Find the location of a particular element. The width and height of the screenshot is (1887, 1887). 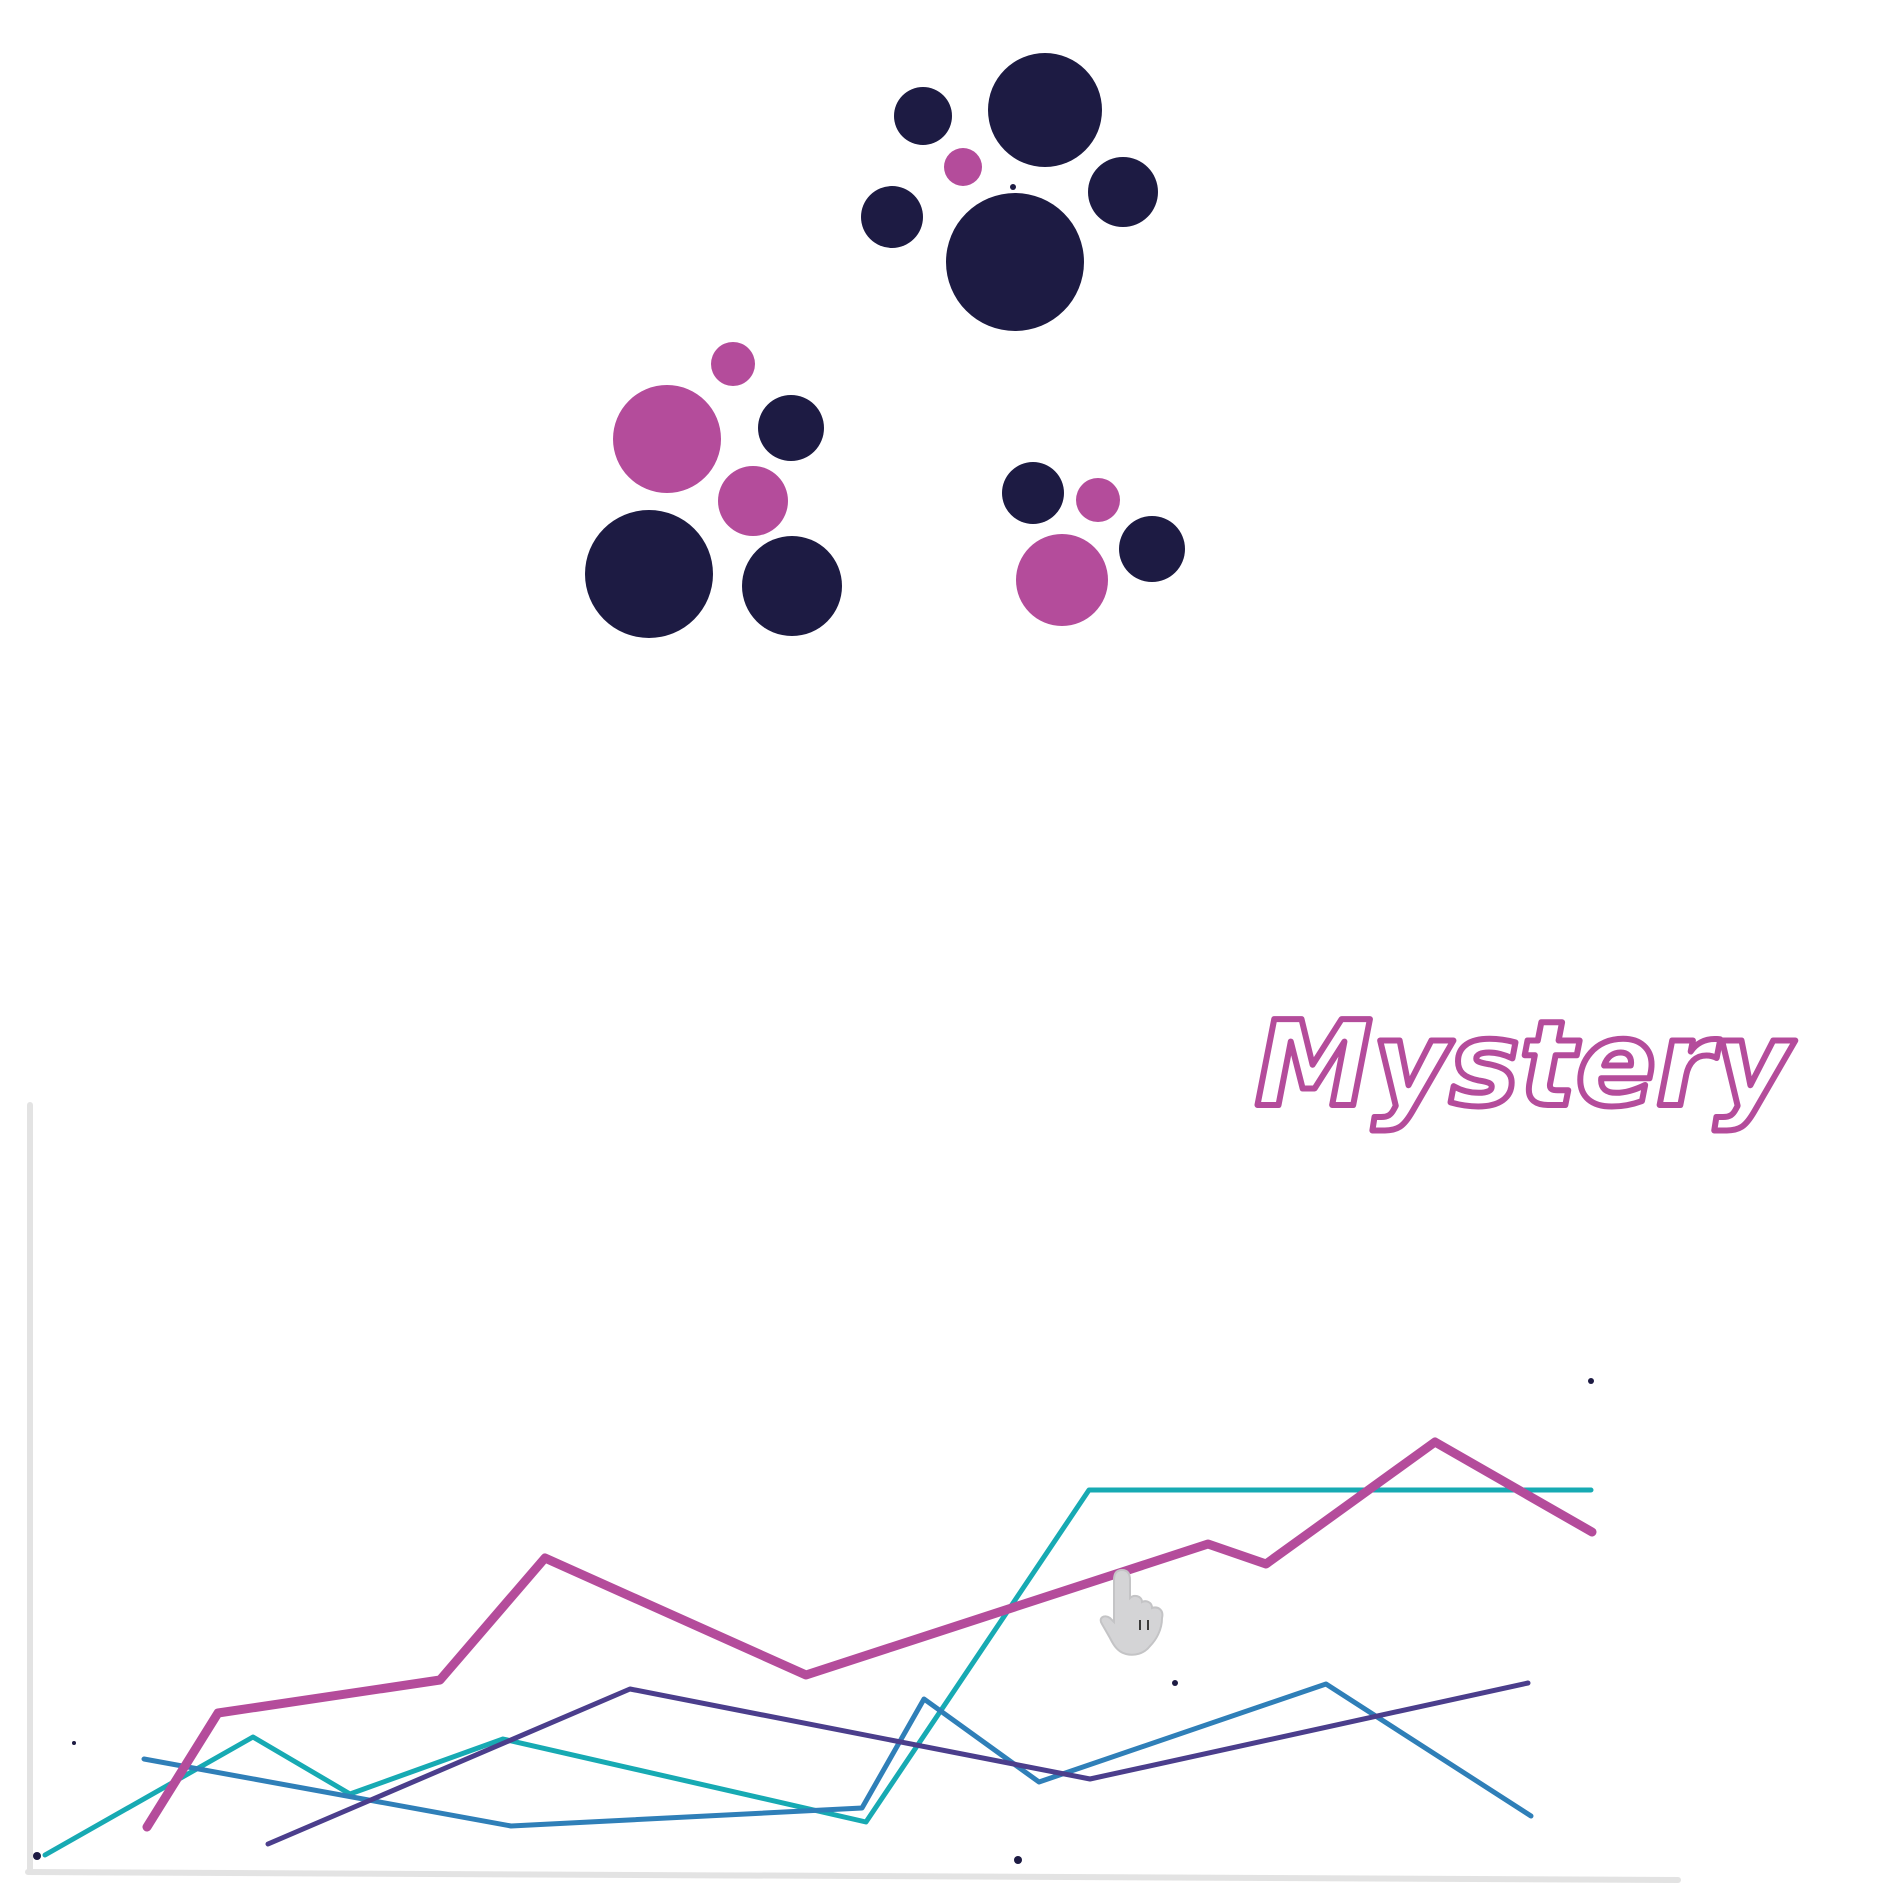

indigo-stroke is located at coordinates (898, 1763).